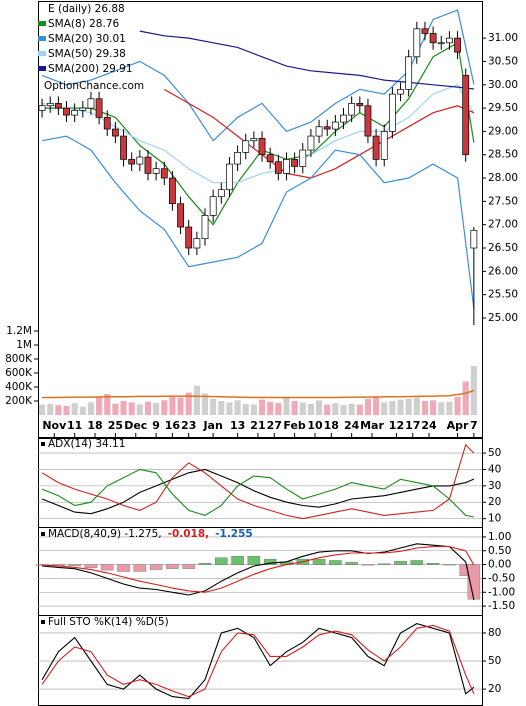  Describe the element at coordinates (115, 425) in the screenshot. I see `x-tick-label: 25` at that location.